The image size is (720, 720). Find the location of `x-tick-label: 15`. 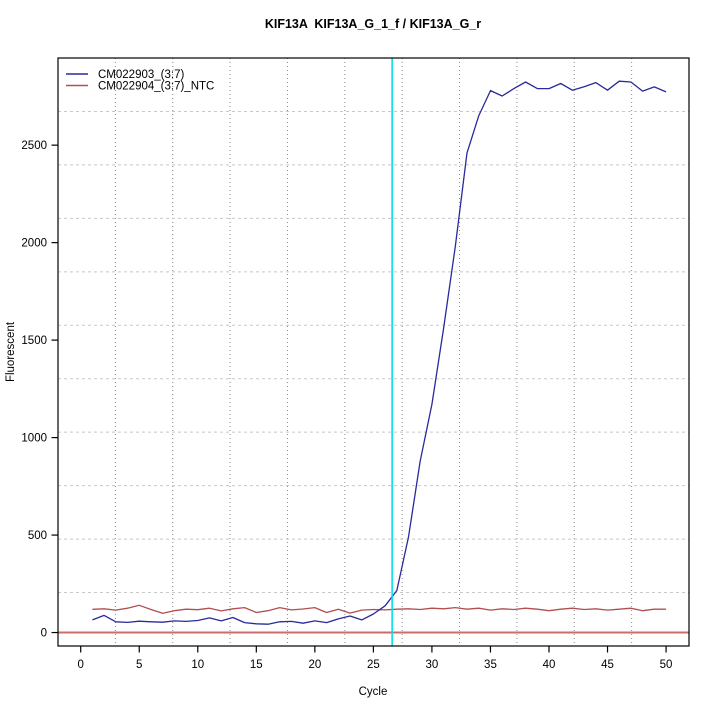

x-tick-label: 15 is located at coordinates (256, 665).